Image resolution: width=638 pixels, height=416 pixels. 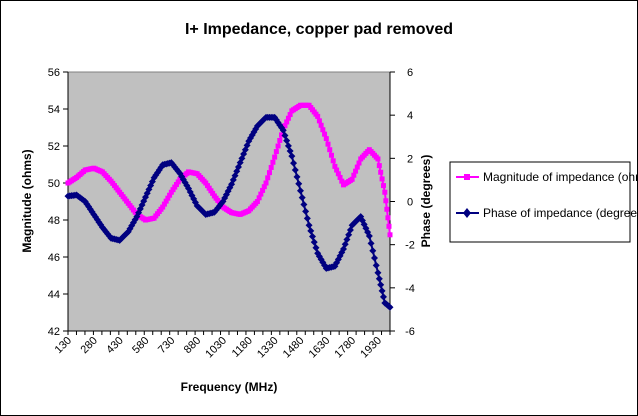 What do you see at coordinates (319, 29) in the screenshot?
I see `chart-title: I+ Impedance, copper pad removed` at bounding box center [319, 29].